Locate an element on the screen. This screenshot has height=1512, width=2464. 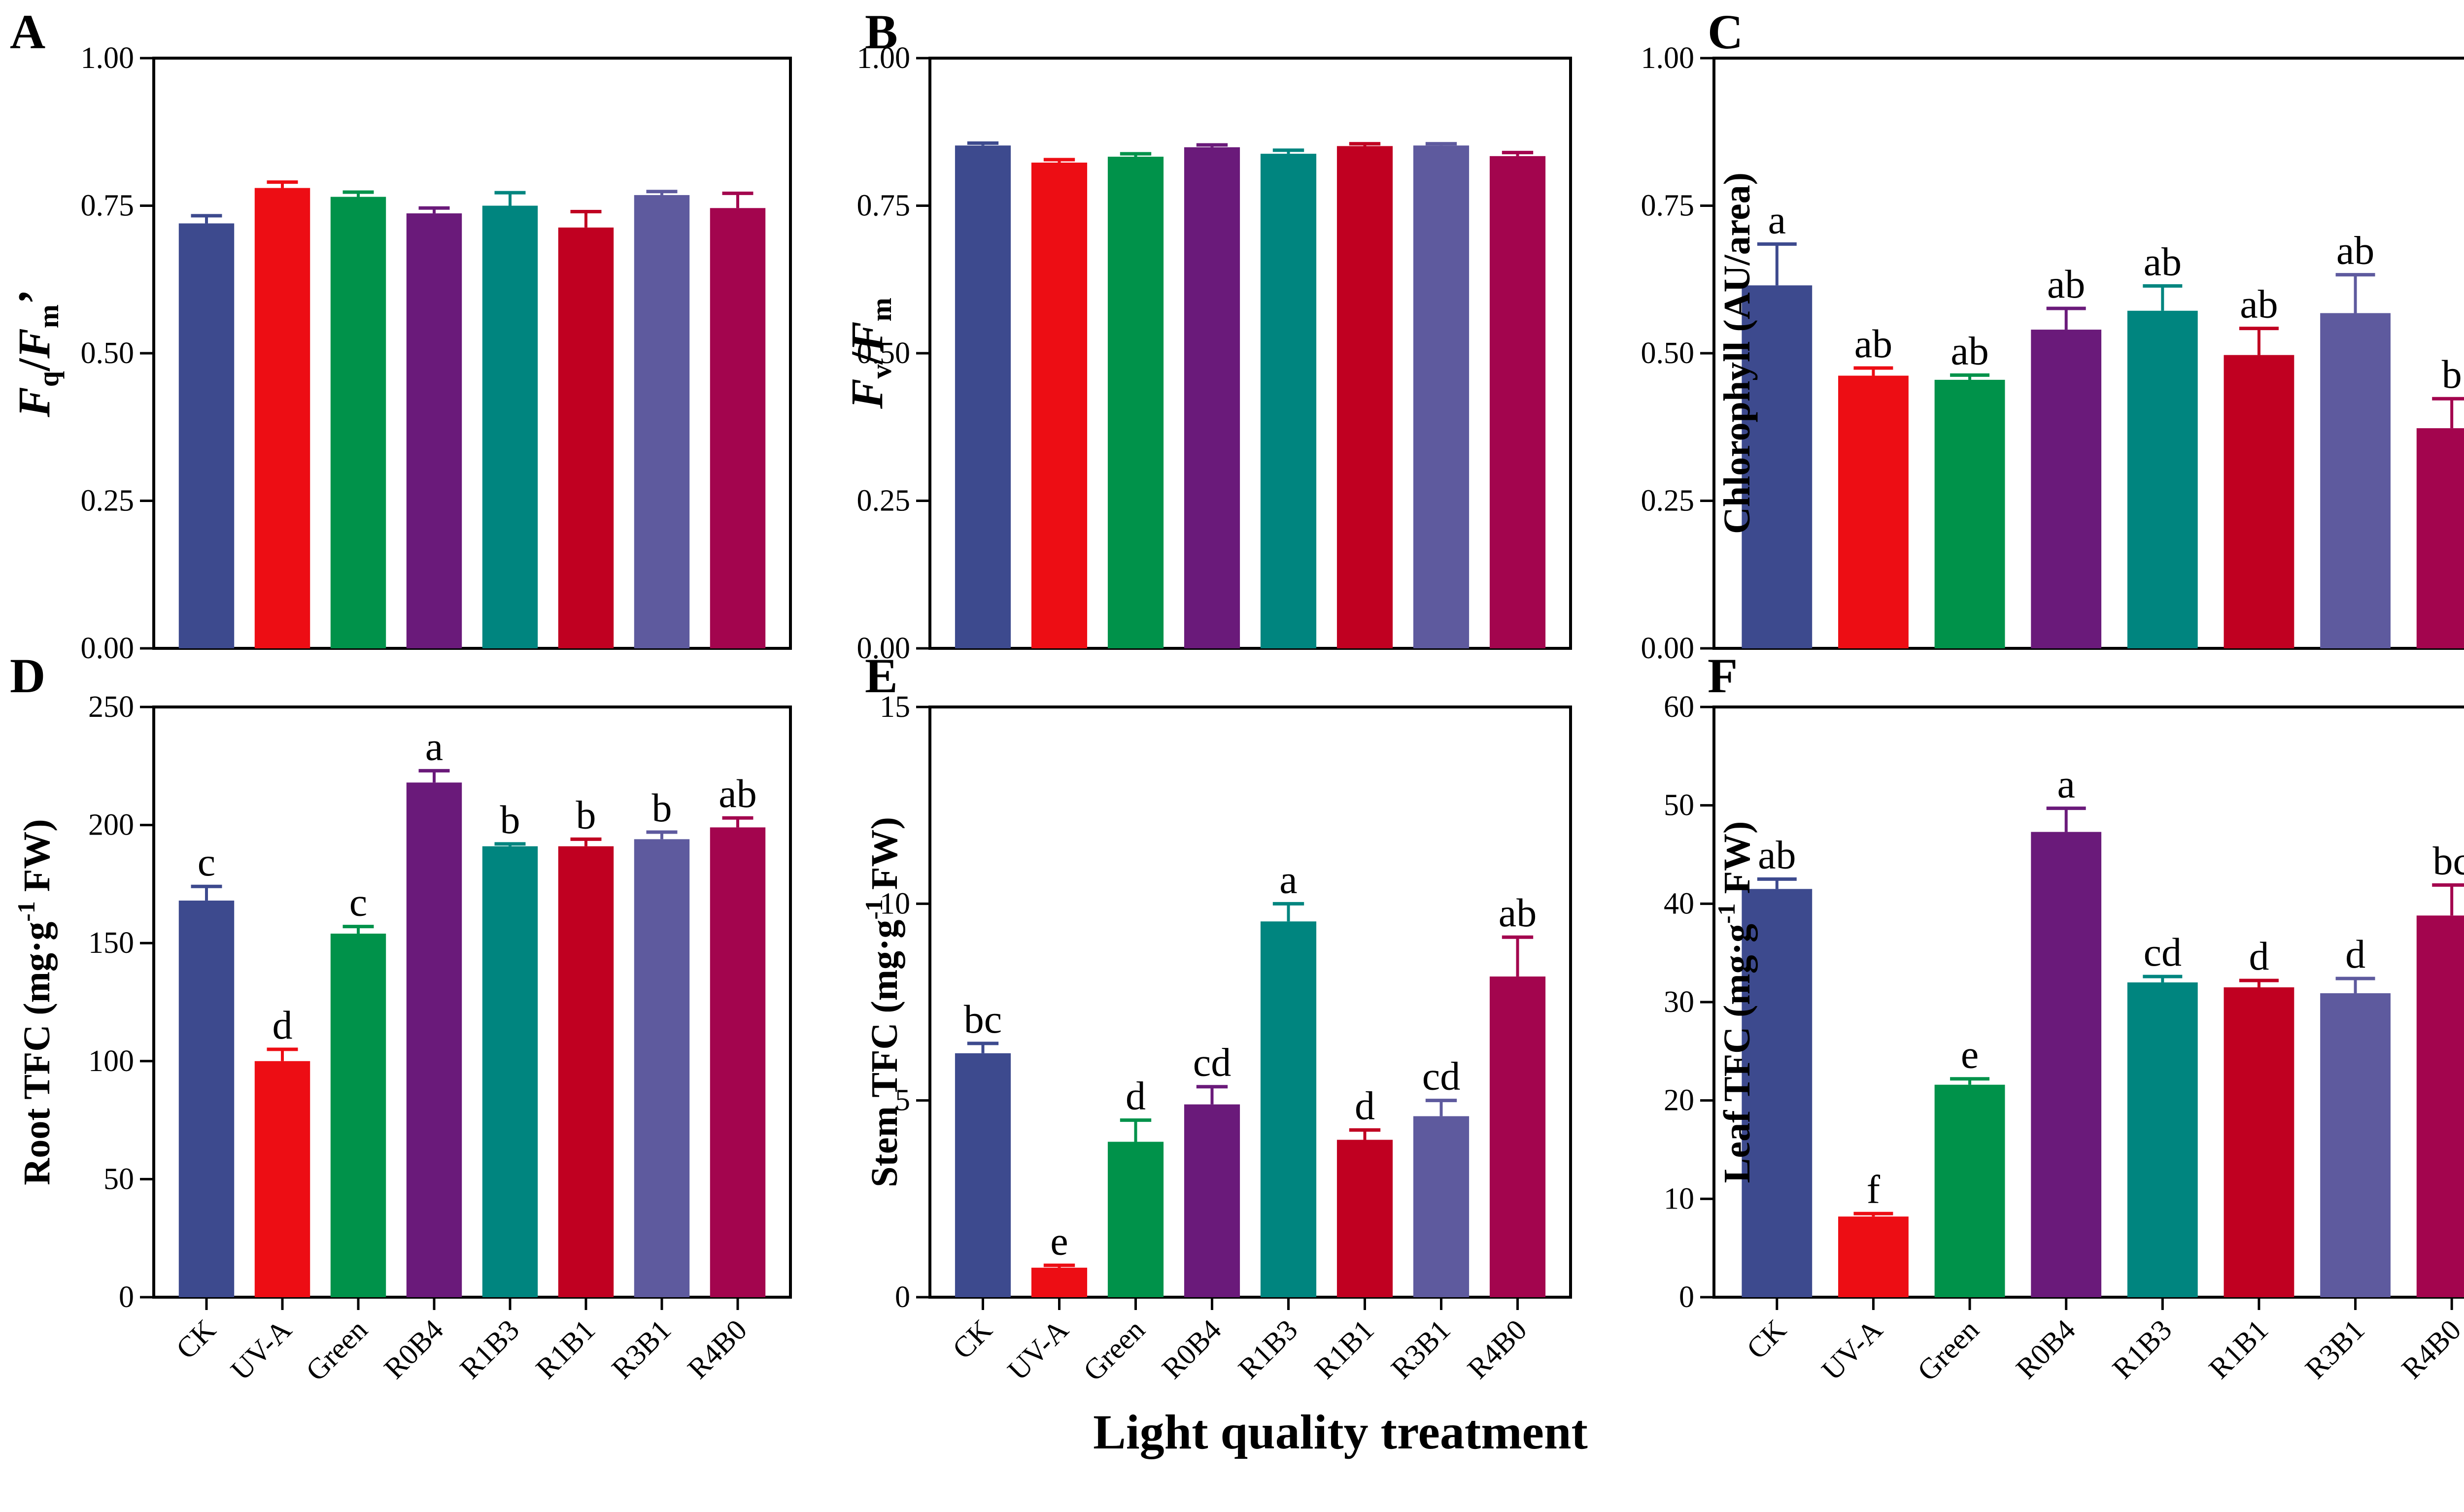
panel-letter: E is located at coordinates (881, 675).